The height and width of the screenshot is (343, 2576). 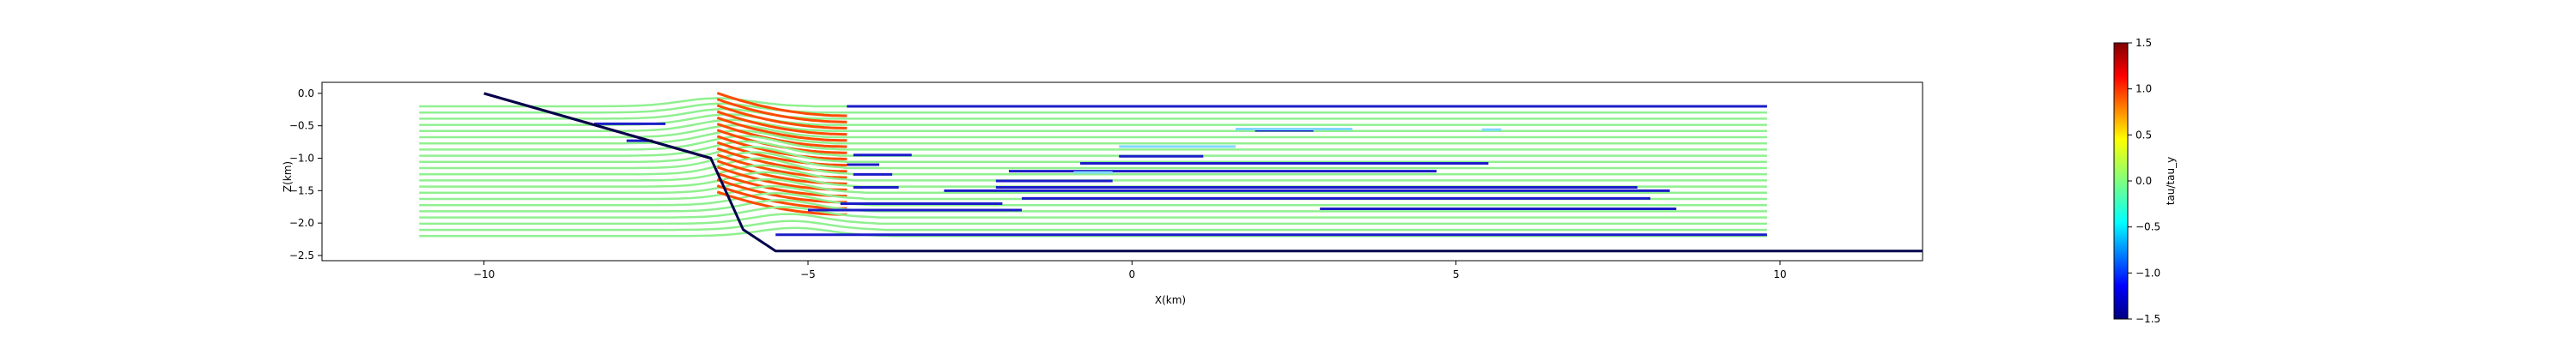 I want to click on colorbar-tick-label: 0.0, so click(x=2144, y=181).